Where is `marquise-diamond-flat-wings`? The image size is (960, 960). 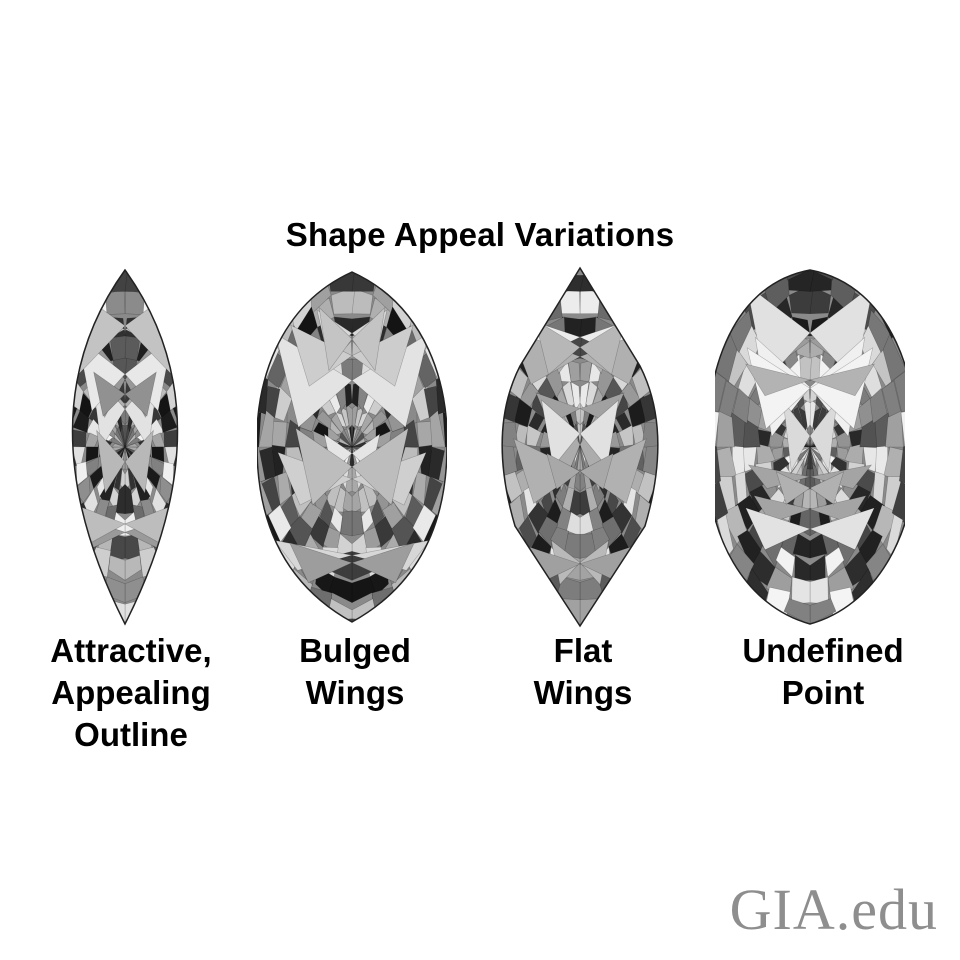 marquise-diamond-flat-wings is located at coordinates (580, 447).